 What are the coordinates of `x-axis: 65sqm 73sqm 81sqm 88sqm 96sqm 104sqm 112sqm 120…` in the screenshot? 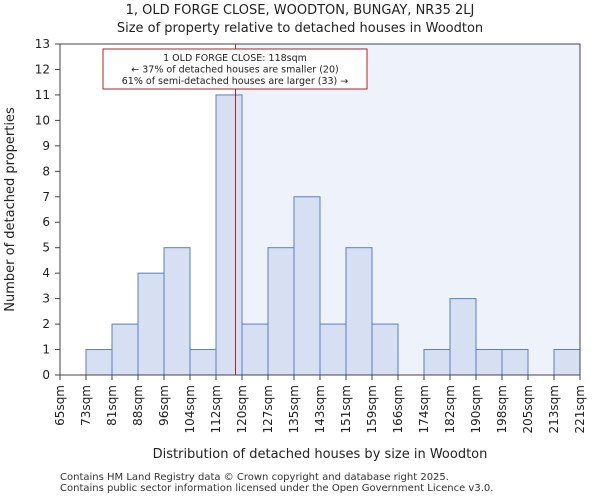 It's located at (320, 404).